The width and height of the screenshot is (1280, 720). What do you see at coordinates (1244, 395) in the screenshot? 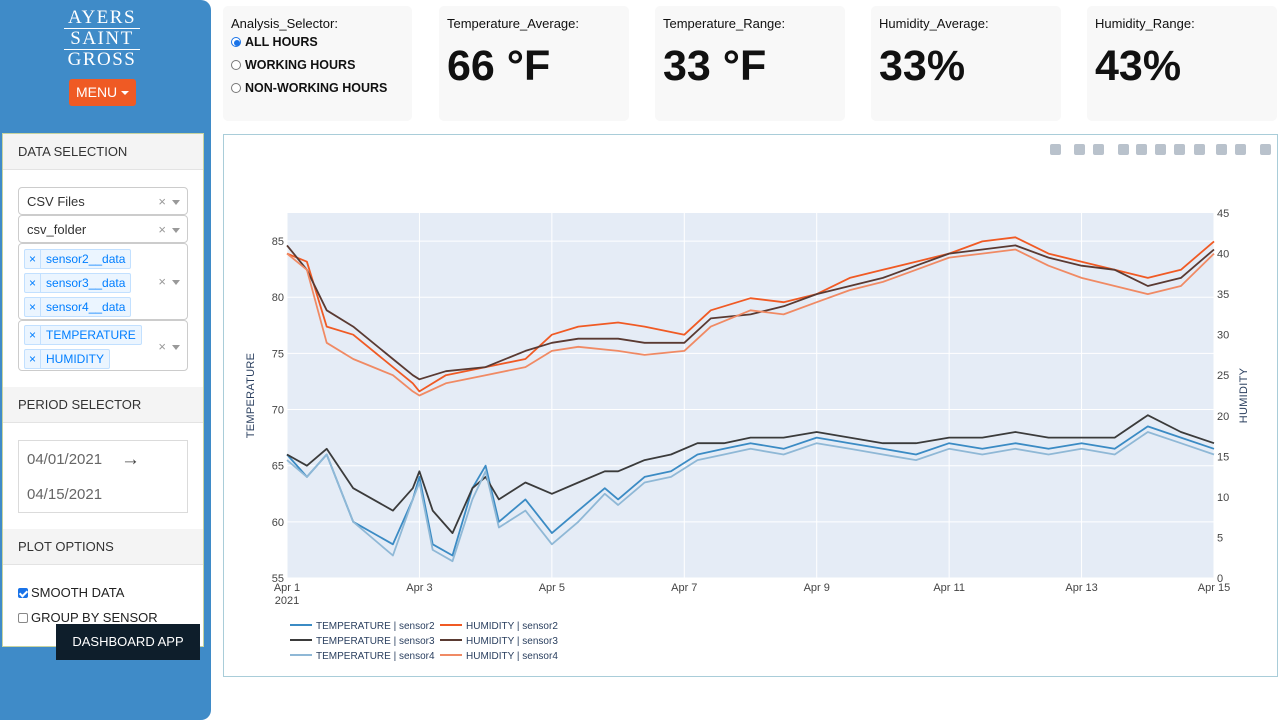
I see `y2-axis-title: HUMIDITY` at bounding box center [1244, 395].